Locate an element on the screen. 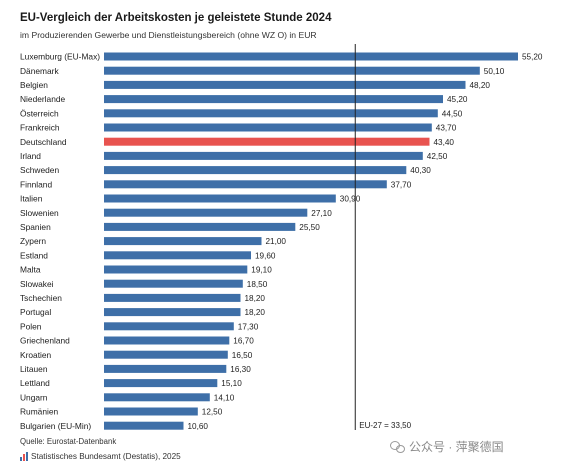 Image resolution: width=567 pixels, height=470 pixels. category-label-polen: Polen is located at coordinates (31, 326).